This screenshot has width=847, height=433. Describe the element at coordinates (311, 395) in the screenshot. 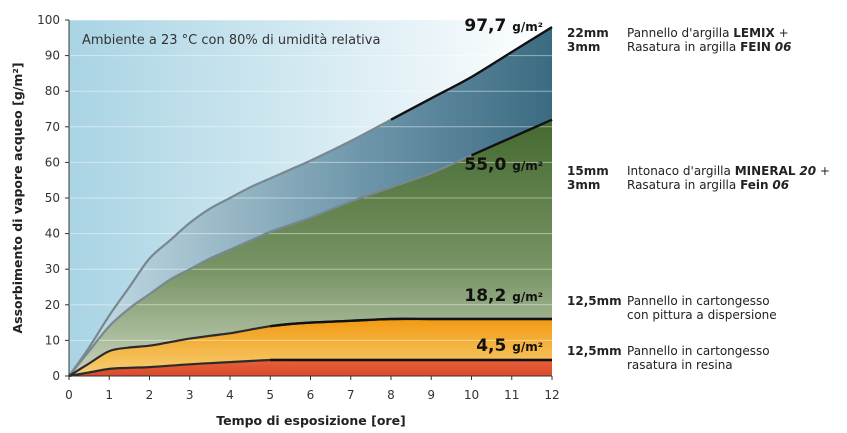

I see `x-tick-label-6: 6` at that location.